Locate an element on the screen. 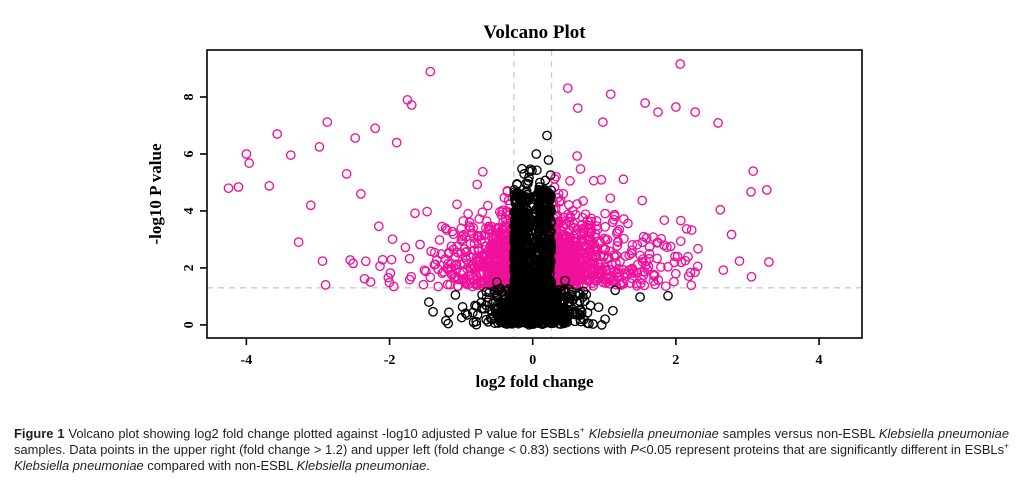  y-tick-label: 6 is located at coordinates (189, 153).